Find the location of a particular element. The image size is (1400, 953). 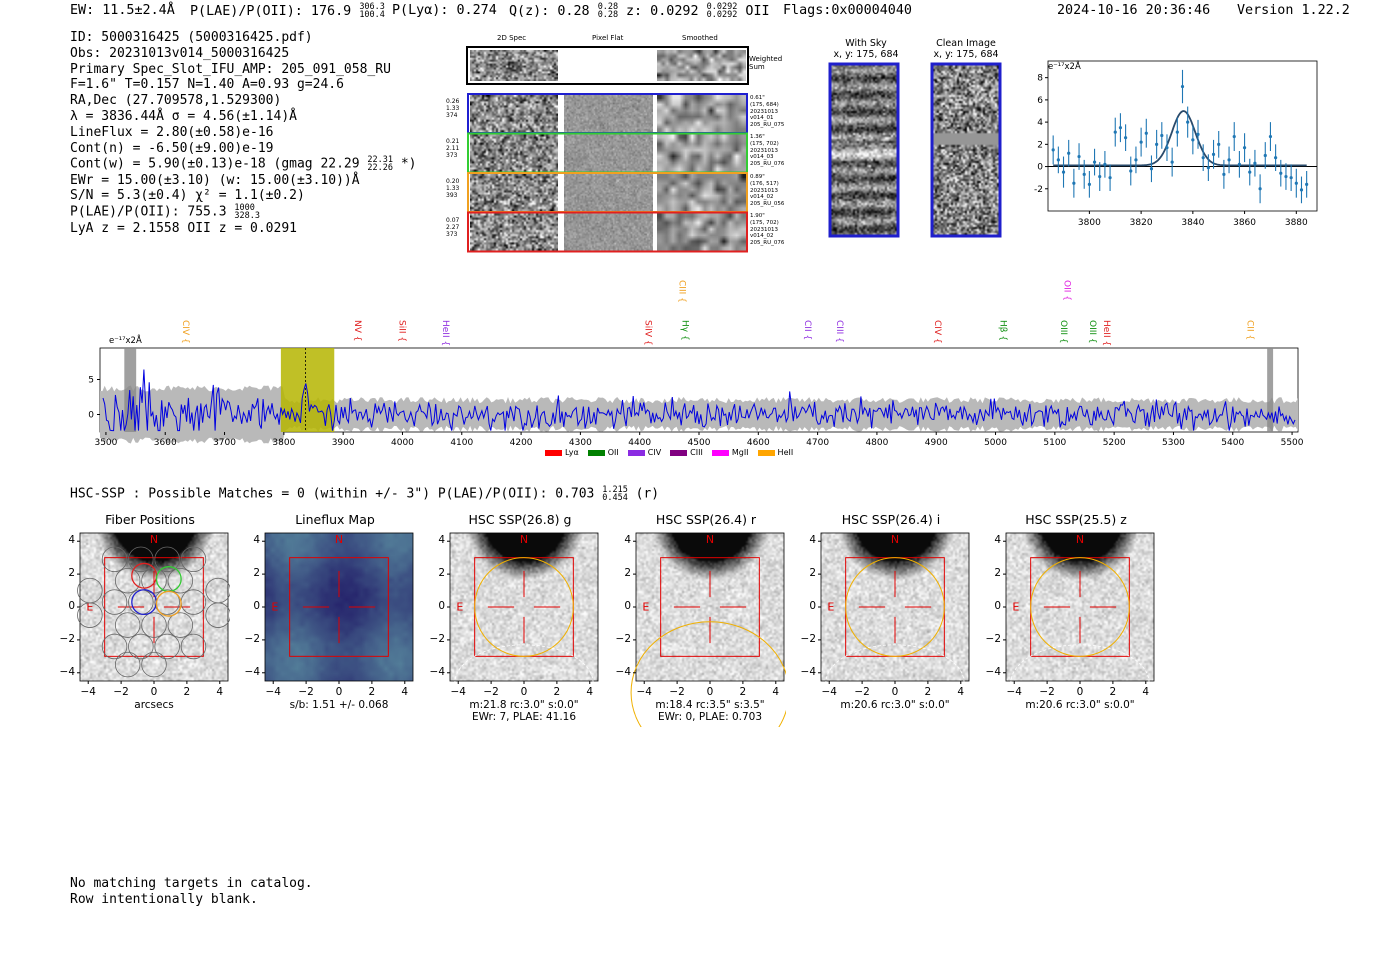

panel-title: HSC SSP(26.4) i is located at coordinates (891, 519).